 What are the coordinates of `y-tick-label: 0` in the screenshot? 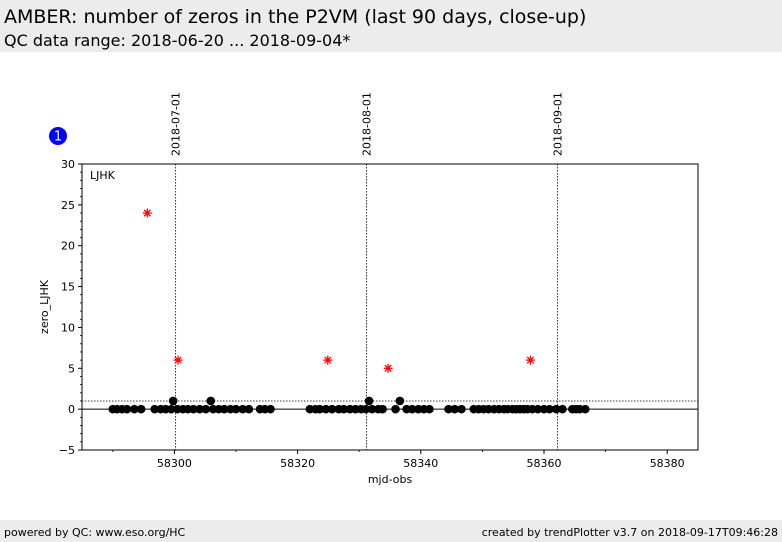 It's located at (71, 409).